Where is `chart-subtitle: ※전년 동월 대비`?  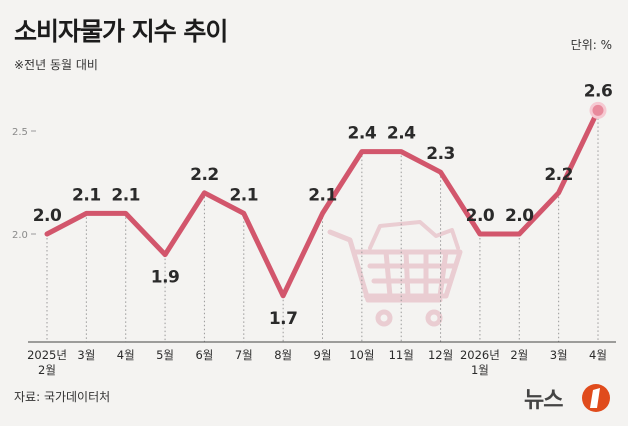 chart-subtitle: ※전년 동월 대비 is located at coordinates (56, 65).